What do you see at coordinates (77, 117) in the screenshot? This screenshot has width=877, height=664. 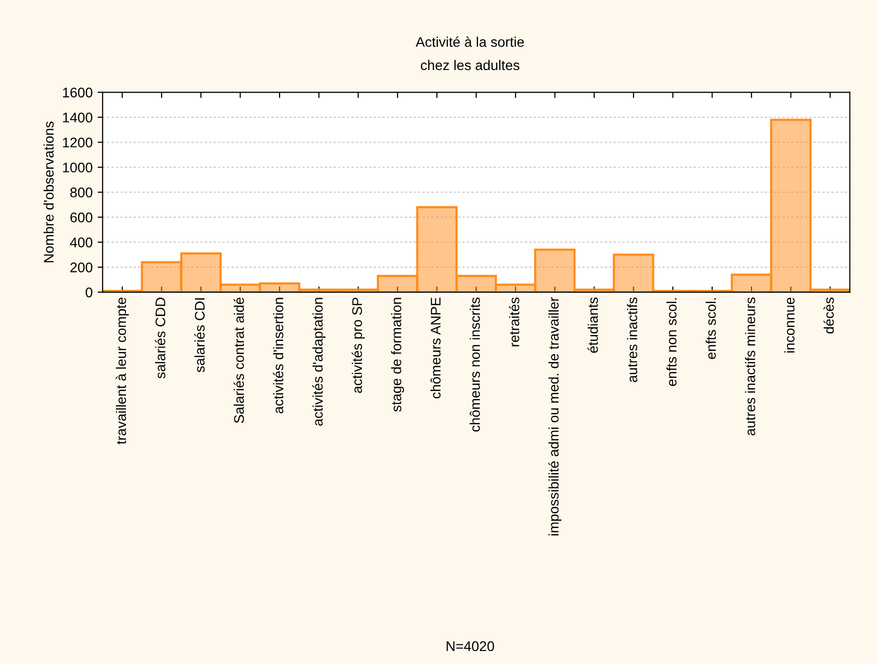 I see `y-tick-label: 1400` at bounding box center [77, 117].